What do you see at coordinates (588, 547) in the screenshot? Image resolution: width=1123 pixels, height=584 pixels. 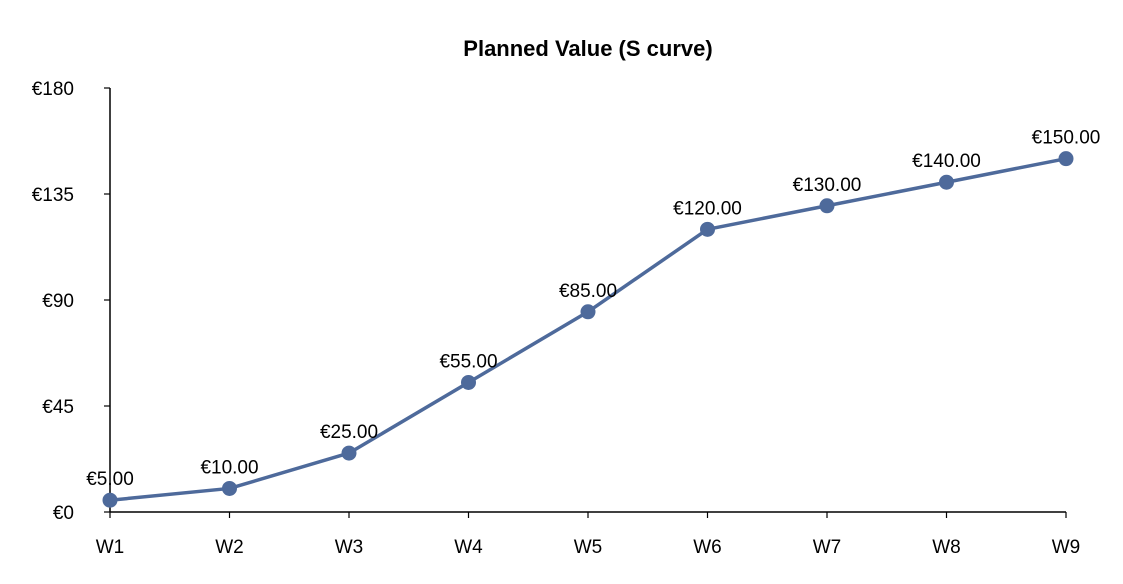 I see `x-tick-label: W5` at bounding box center [588, 547].